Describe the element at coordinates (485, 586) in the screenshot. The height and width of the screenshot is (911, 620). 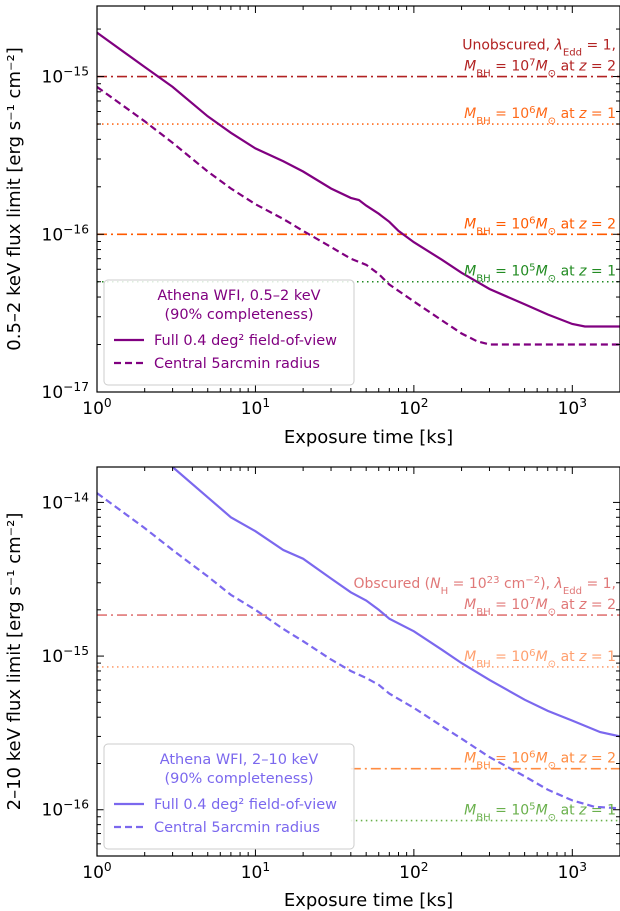
I see `reference-line-label: Obscured (NH = 1023 cm−2), λEdd = 1,` at that location.